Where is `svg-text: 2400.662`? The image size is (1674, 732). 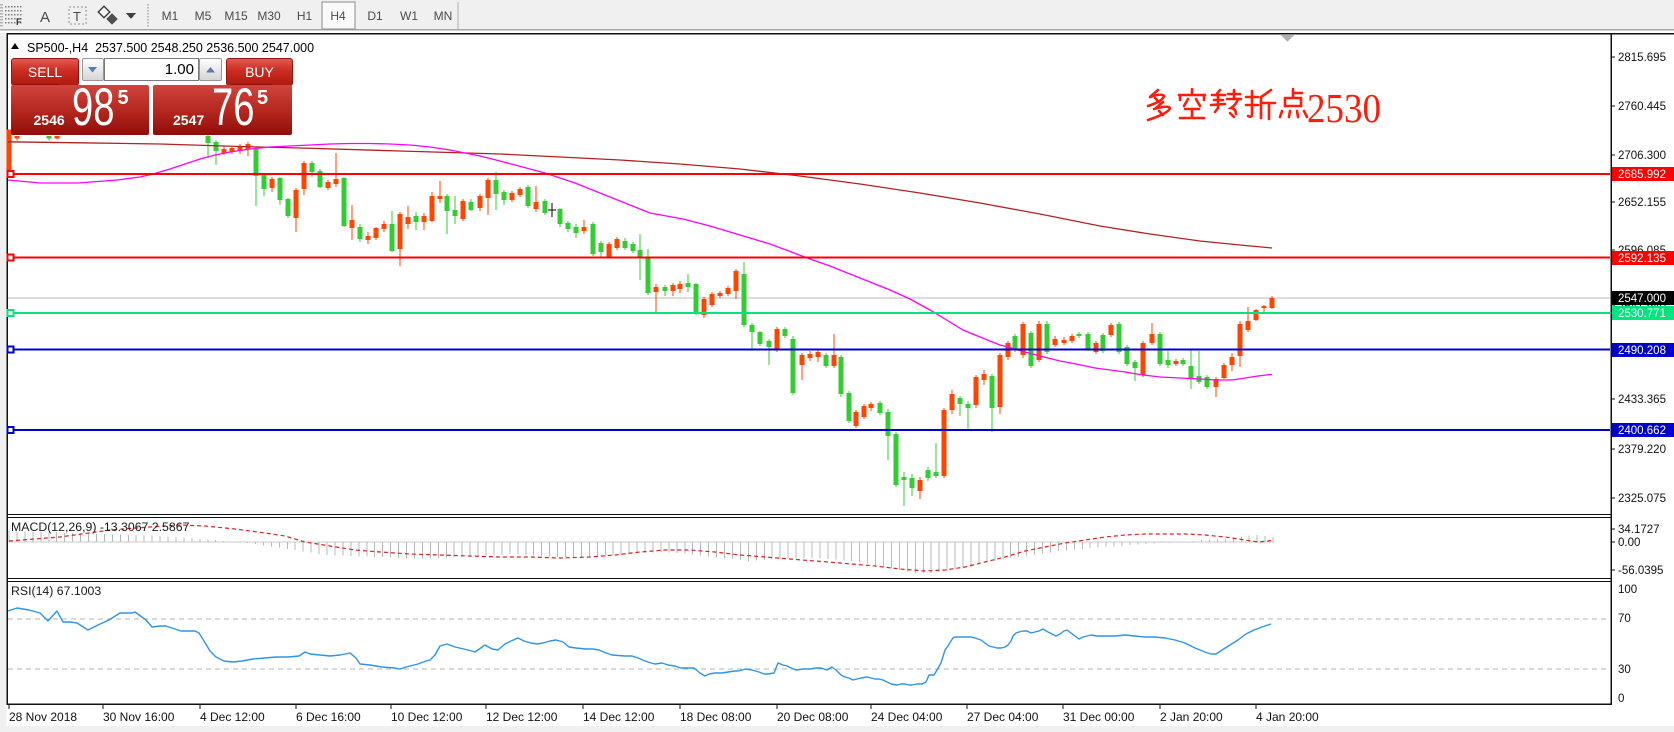
svg-text: 2400.662 is located at coordinates (1642, 431).